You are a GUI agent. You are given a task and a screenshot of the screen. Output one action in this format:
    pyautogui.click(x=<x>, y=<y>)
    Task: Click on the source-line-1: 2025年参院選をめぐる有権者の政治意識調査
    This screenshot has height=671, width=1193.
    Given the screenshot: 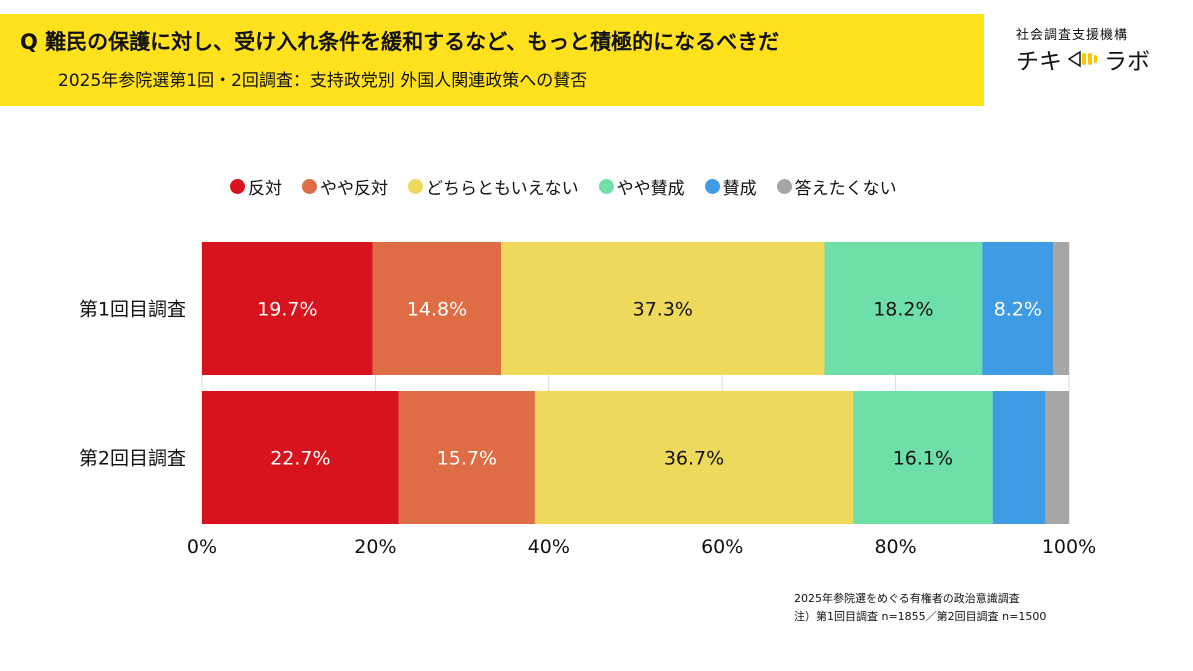 What is the action you would take?
    pyautogui.click(x=907, y=598)
    